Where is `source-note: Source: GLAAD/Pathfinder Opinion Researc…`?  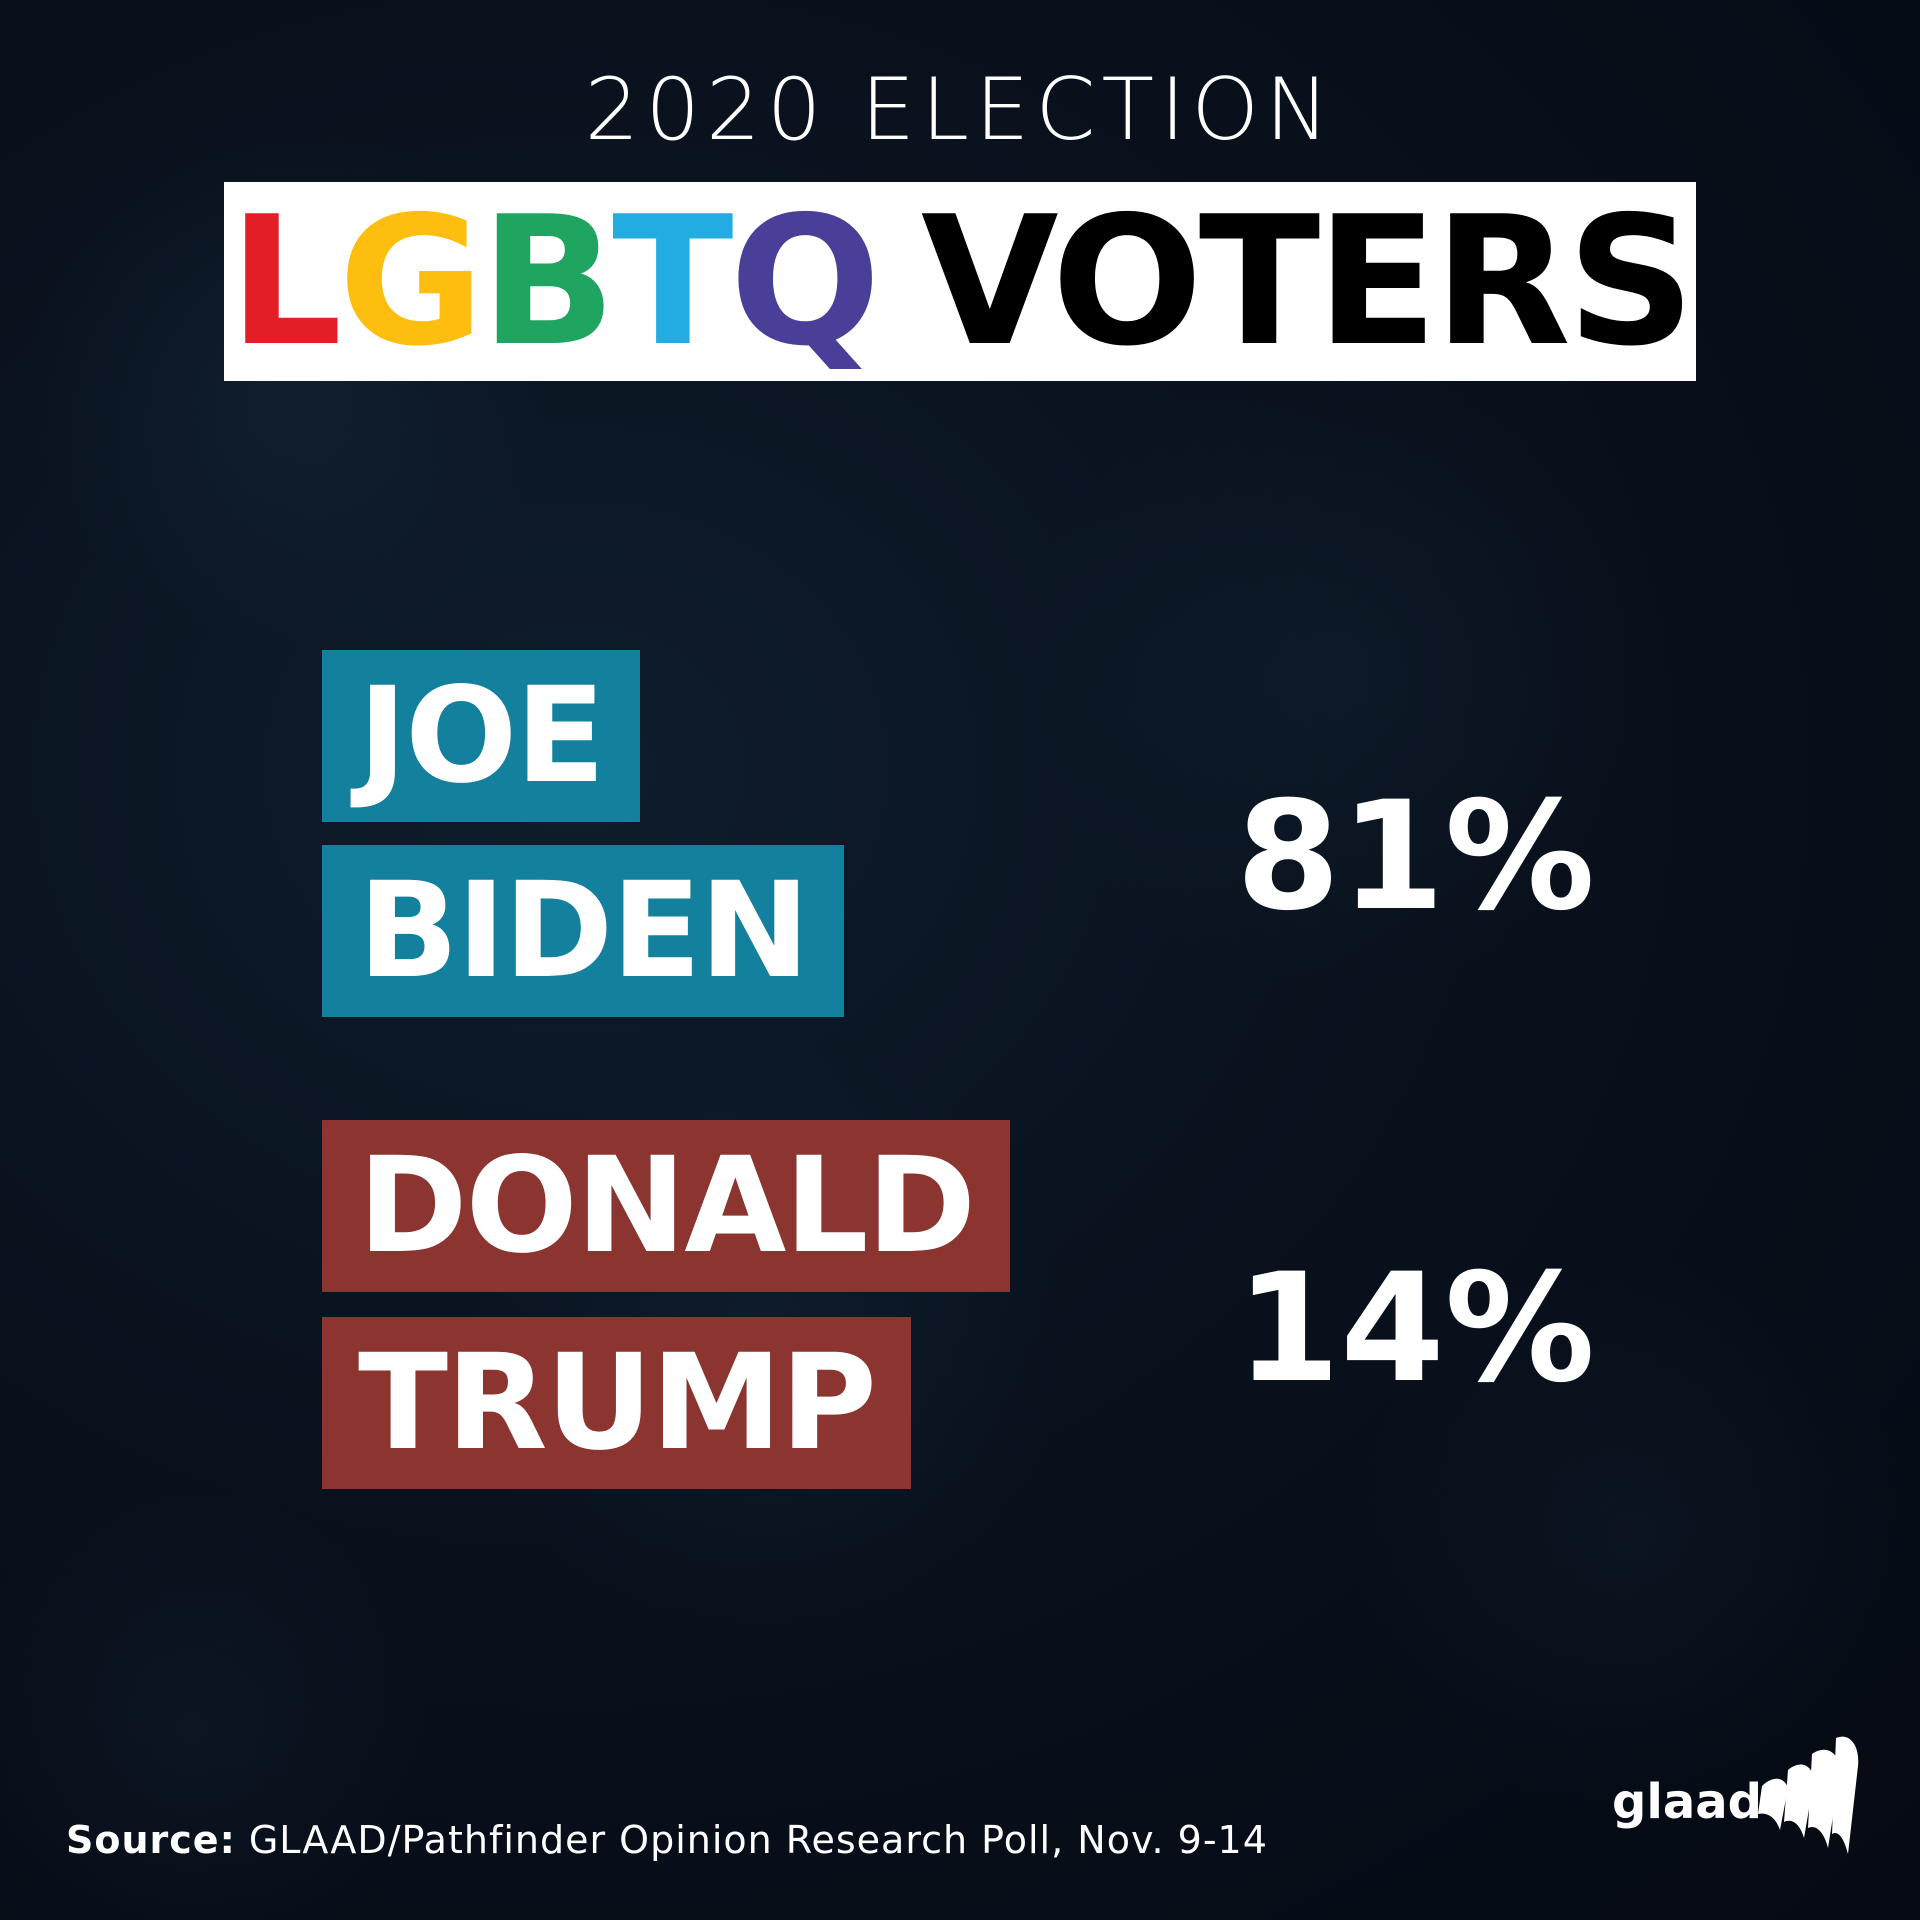 source-note: Source: GLAAD/Pathfinder Opinion Researc… is located at coordinates (667, 1840).